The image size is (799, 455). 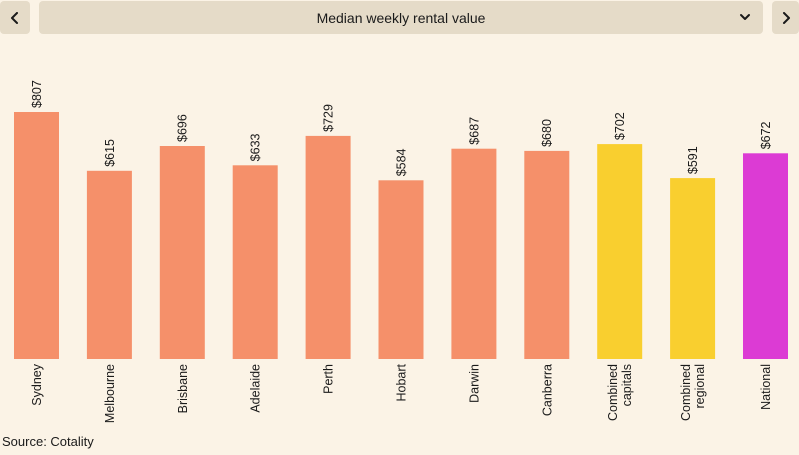 I want to click on bar-value-label: $633, so click(x=256, y=147).